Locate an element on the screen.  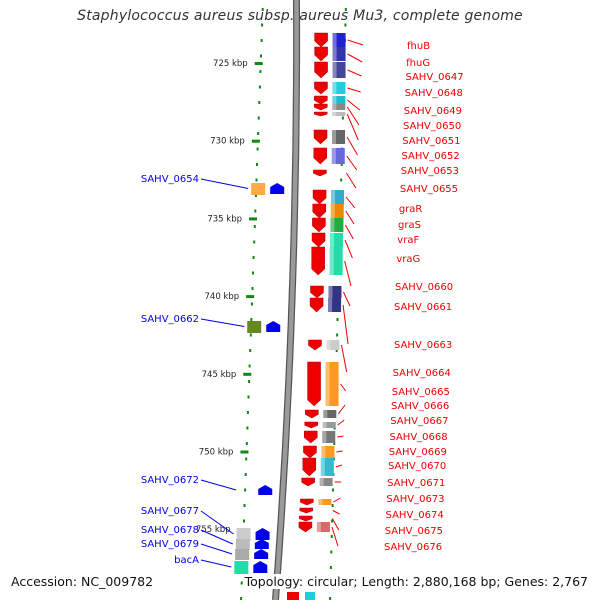
forward-gene-label: SAHV_0676 is located at coordinates (413, 547).